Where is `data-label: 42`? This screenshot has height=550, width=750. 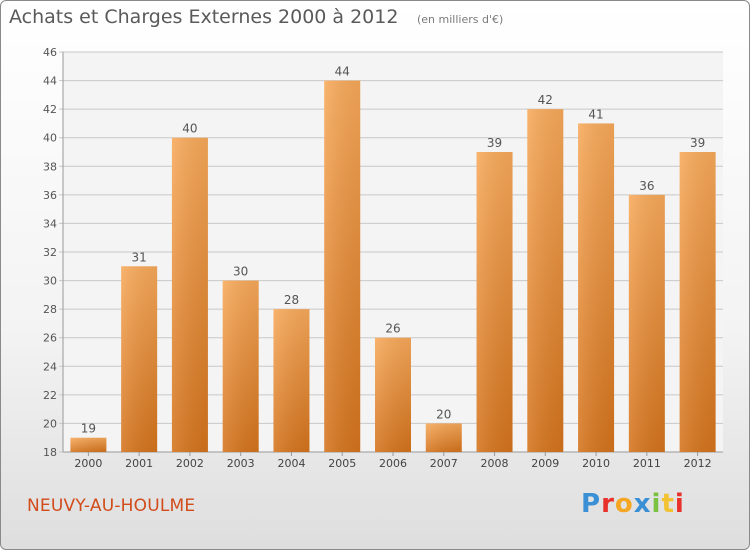 data-label: 42 is located at coordinates (545, 100).